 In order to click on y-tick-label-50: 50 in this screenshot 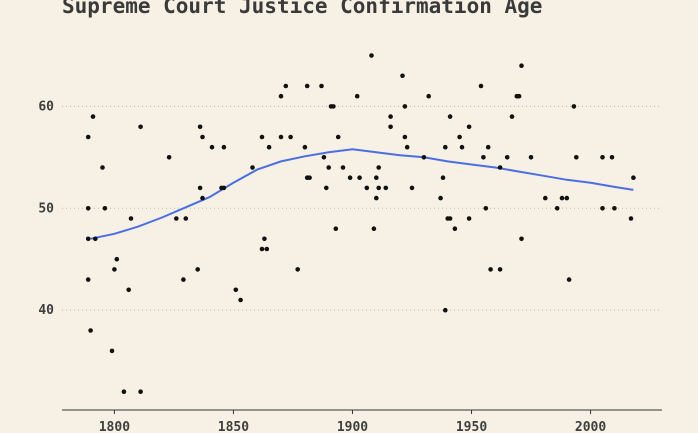, I will do `click(46, 208)`.